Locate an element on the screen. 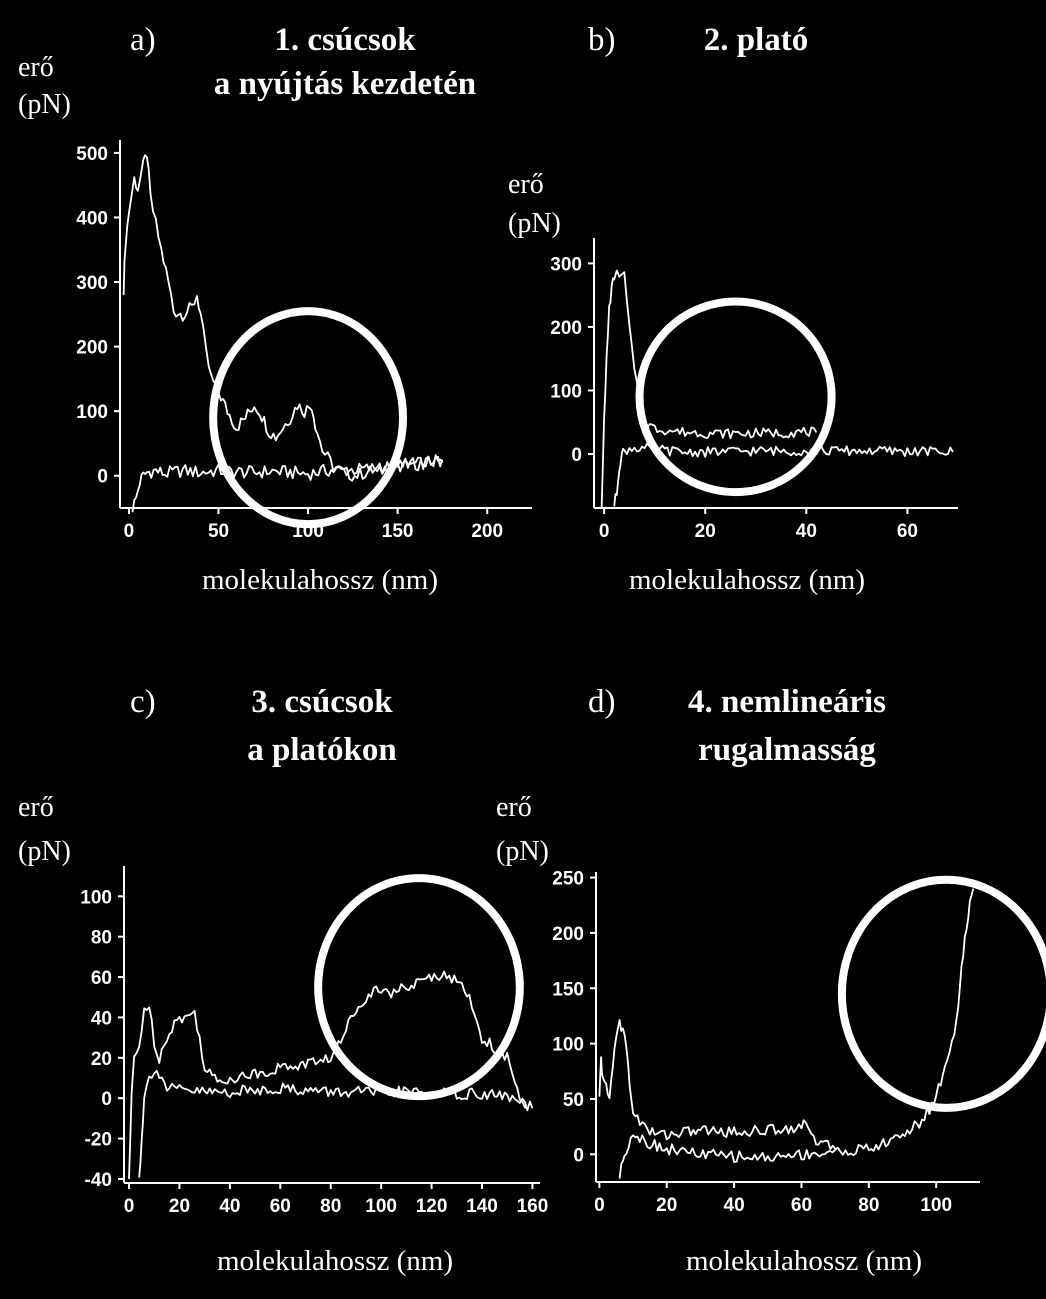 This screenshot has width=1046, height=1299. x-tick-label: 140 is located at coordinates (482, 1206).